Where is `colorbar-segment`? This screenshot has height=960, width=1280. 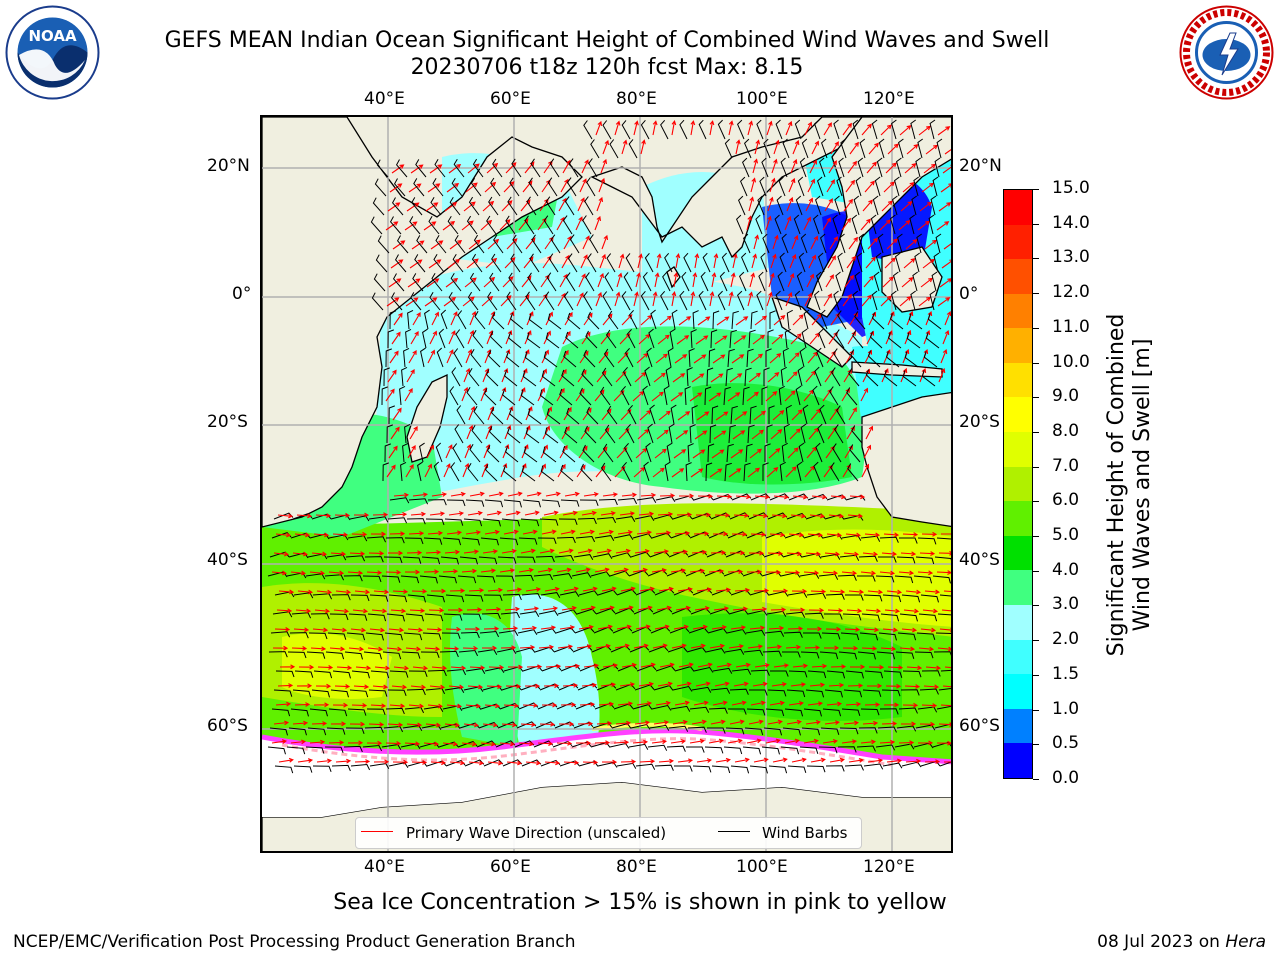 colorbar-segment is located at coordinates (1018, 207).